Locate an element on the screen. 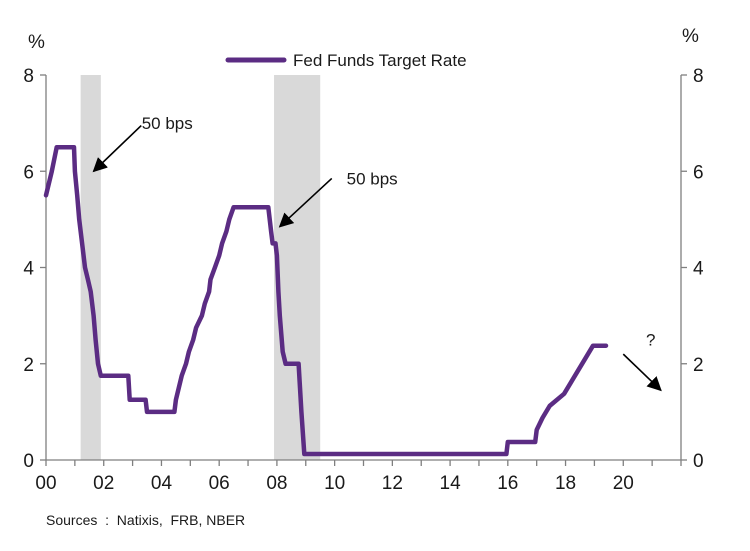  x-tick-label: 20 is located at coordinates (623, 483).